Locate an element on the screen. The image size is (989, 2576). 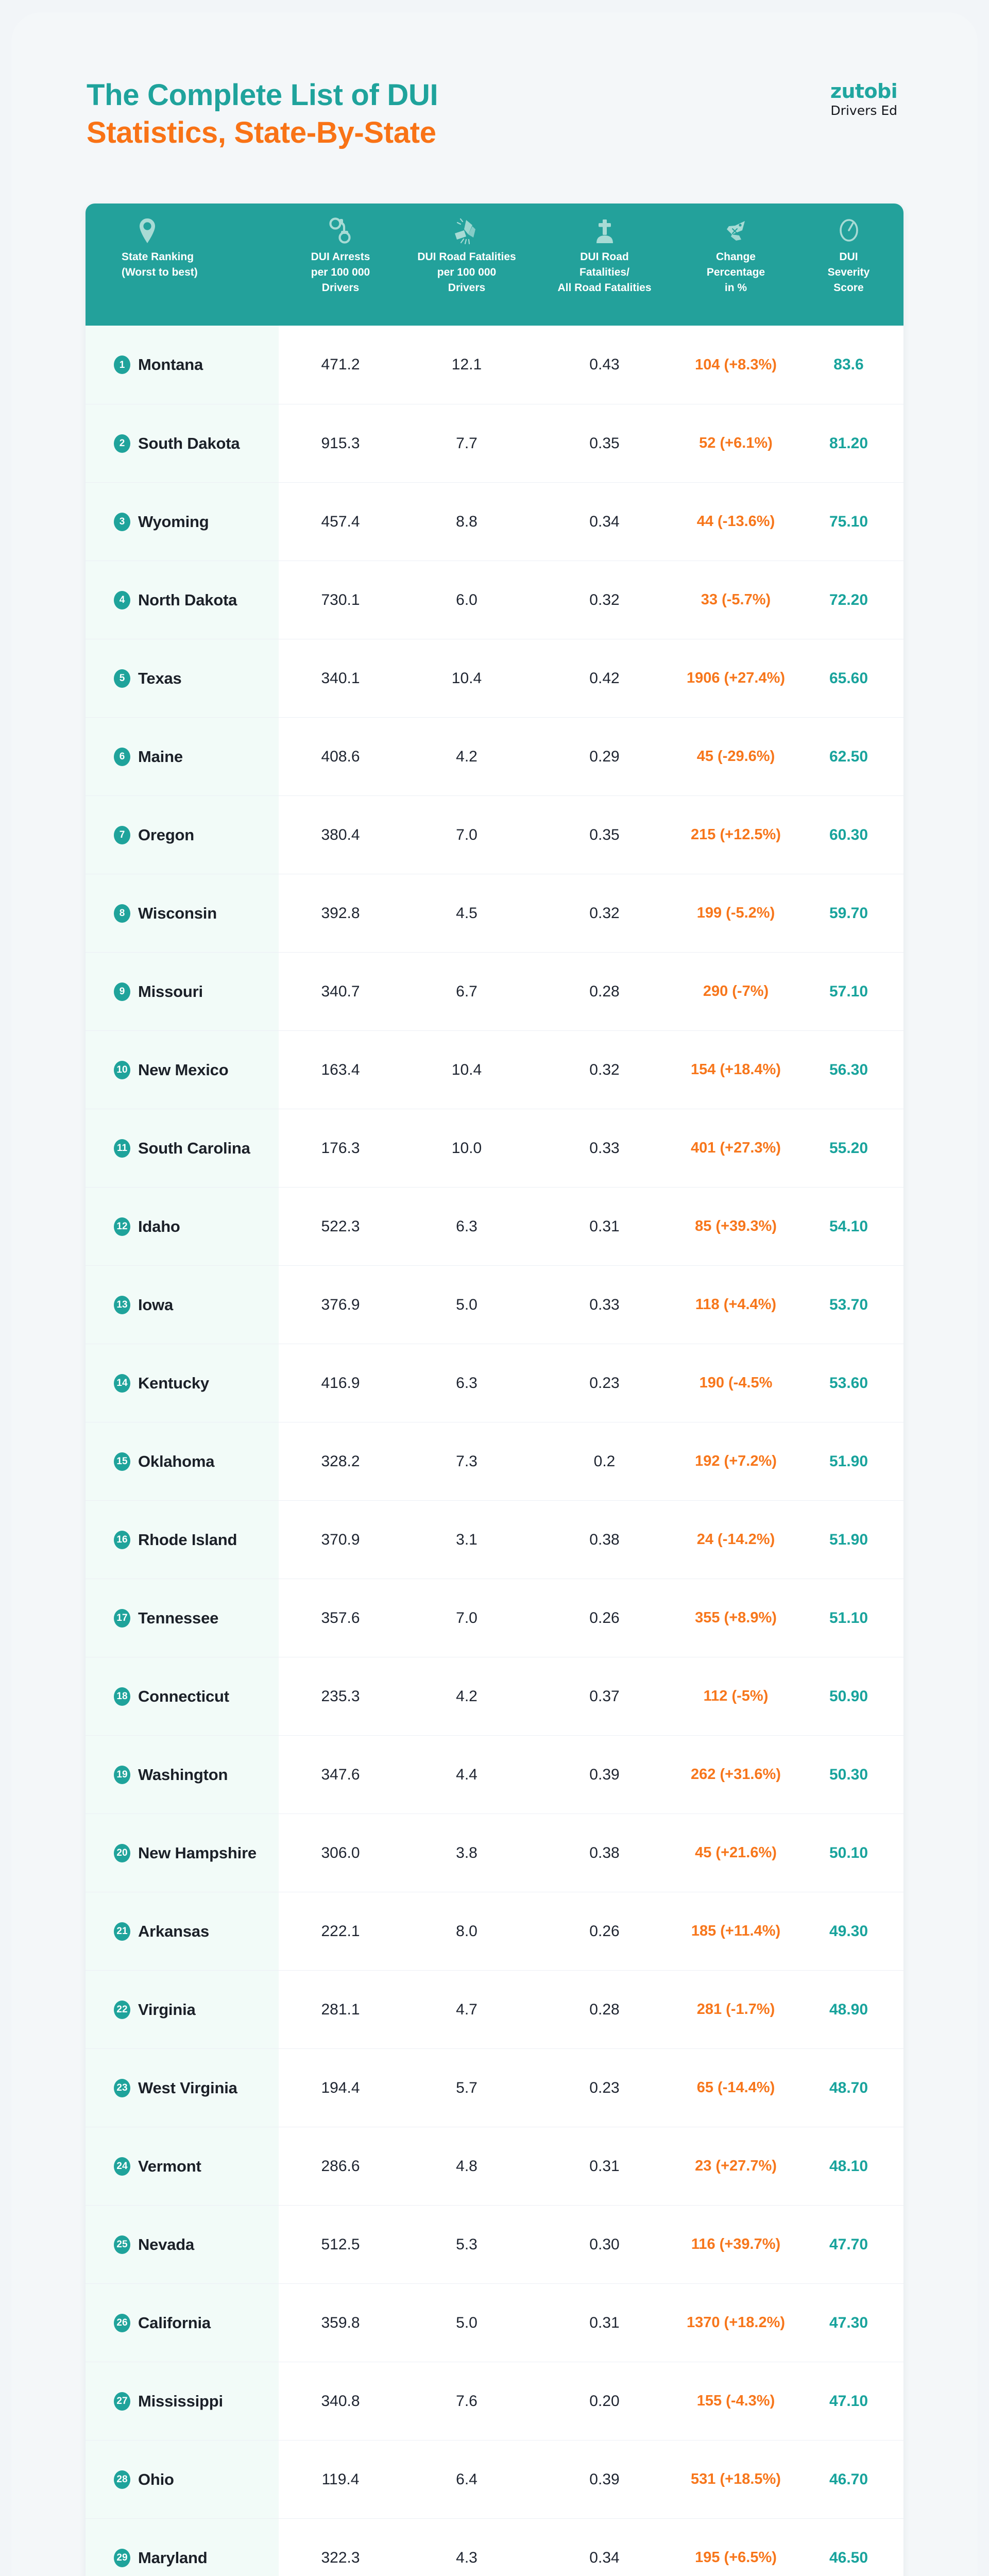
cell-dui-severity-score: 53.70 is located at coordinates (848, 1304).